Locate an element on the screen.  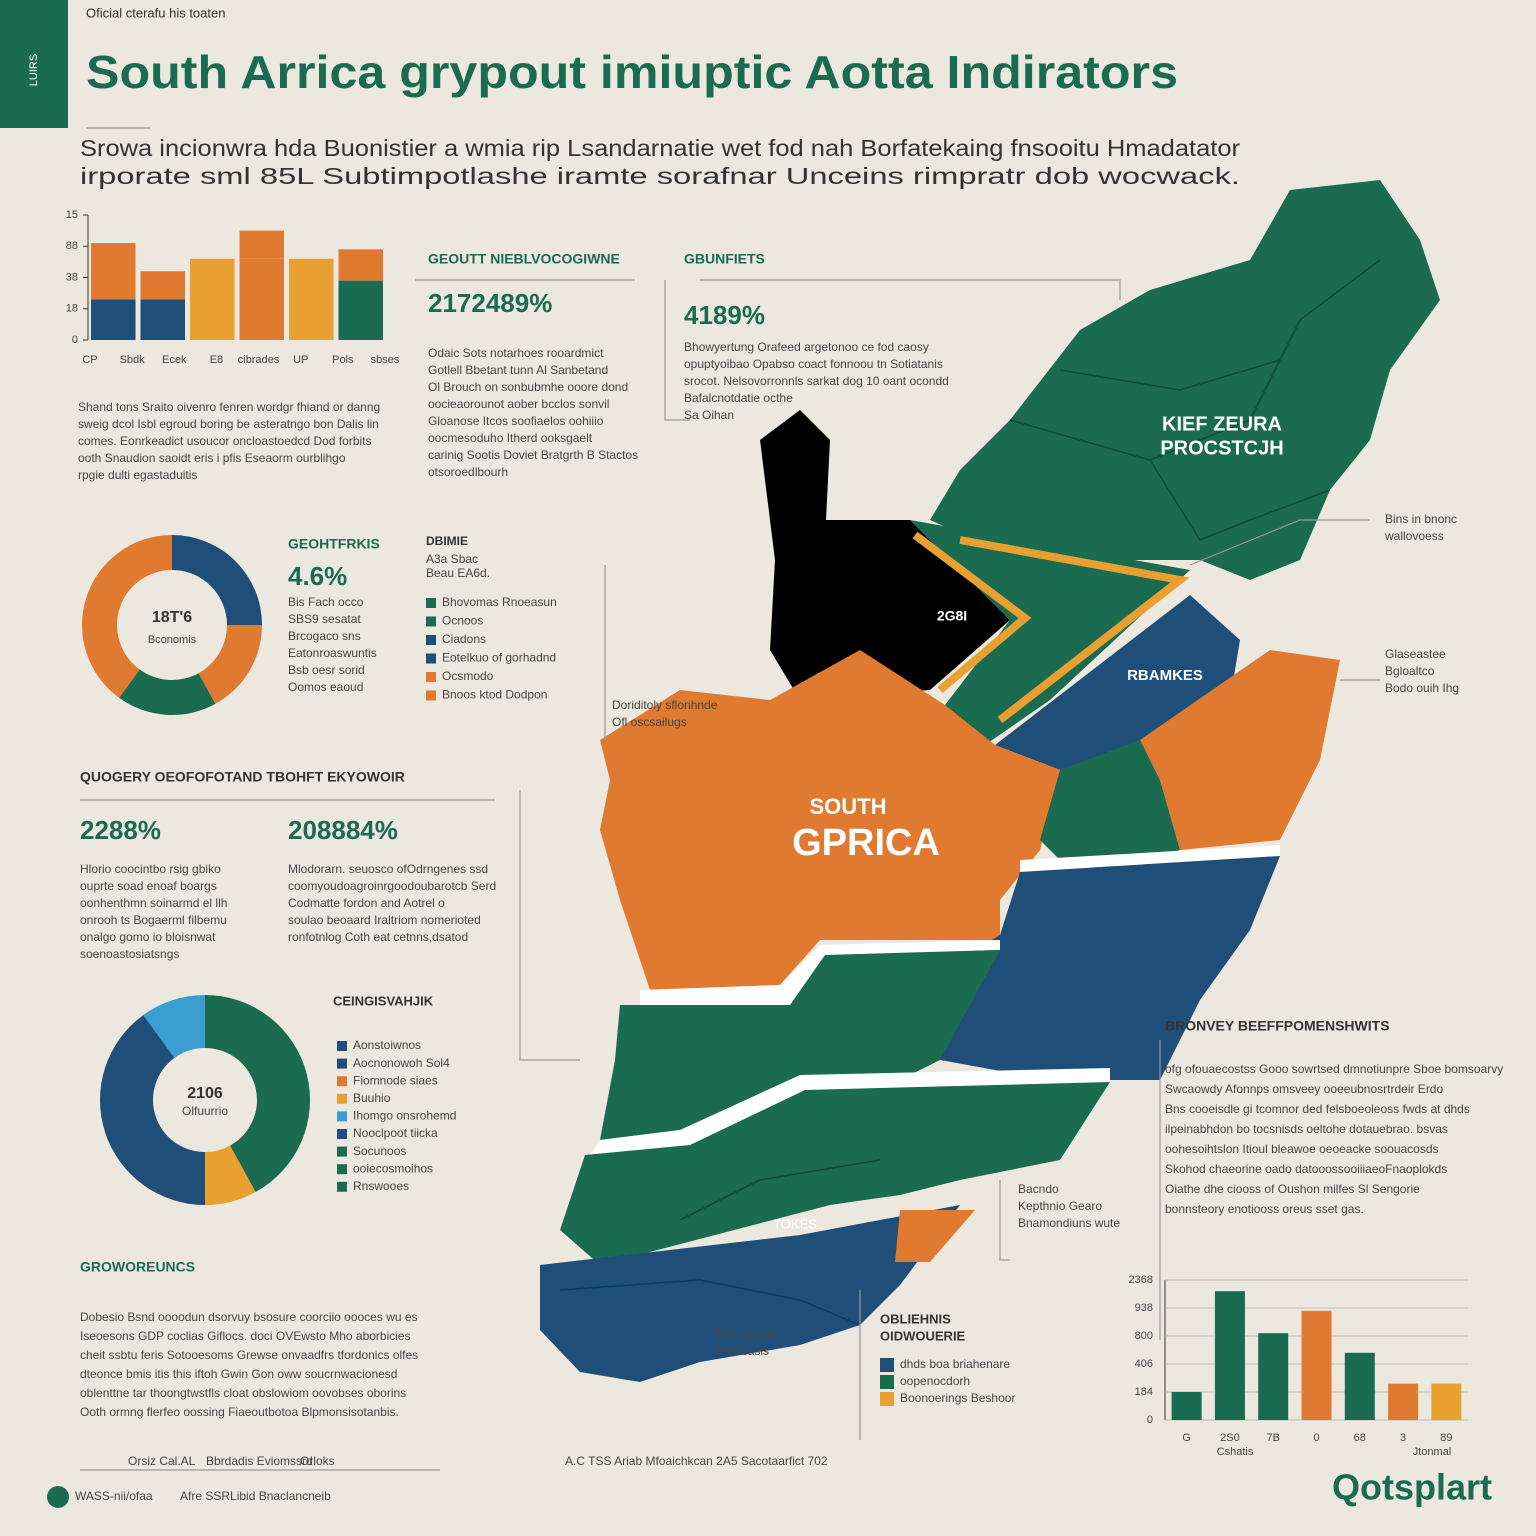
legend-heading-line: OBLIEHNIS OIDWOUERIE is located at coordinates (923, 1327).